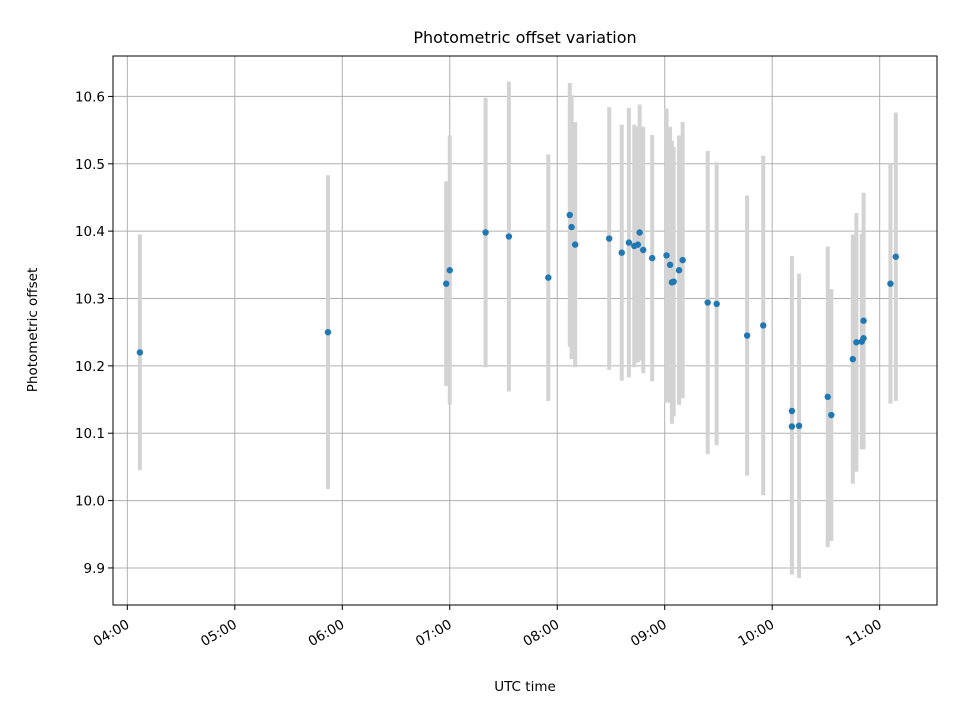  I want to click on x-tick-label: 04:00, so click(112, 633).